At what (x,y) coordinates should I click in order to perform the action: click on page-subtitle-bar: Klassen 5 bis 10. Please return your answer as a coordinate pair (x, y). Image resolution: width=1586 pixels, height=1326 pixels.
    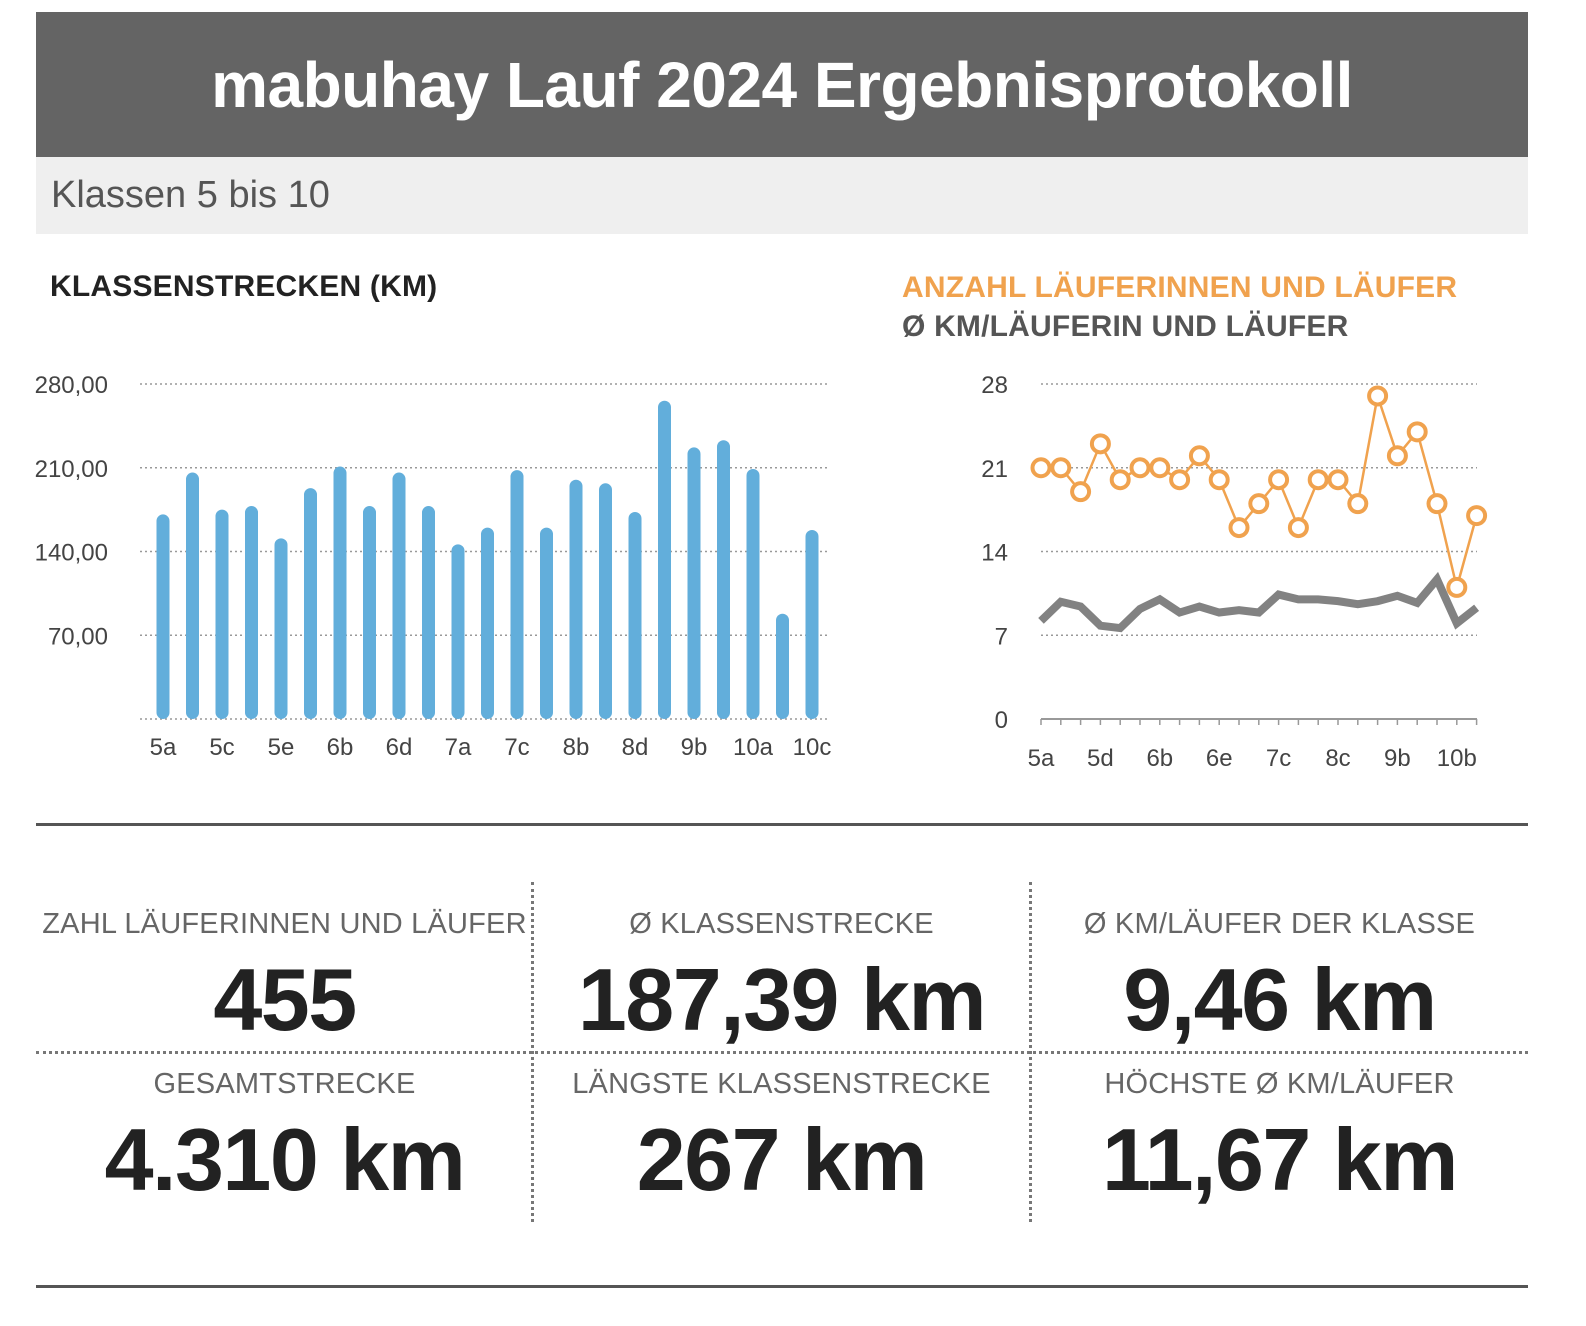
    Looking at the image, I should click on (782, 195).